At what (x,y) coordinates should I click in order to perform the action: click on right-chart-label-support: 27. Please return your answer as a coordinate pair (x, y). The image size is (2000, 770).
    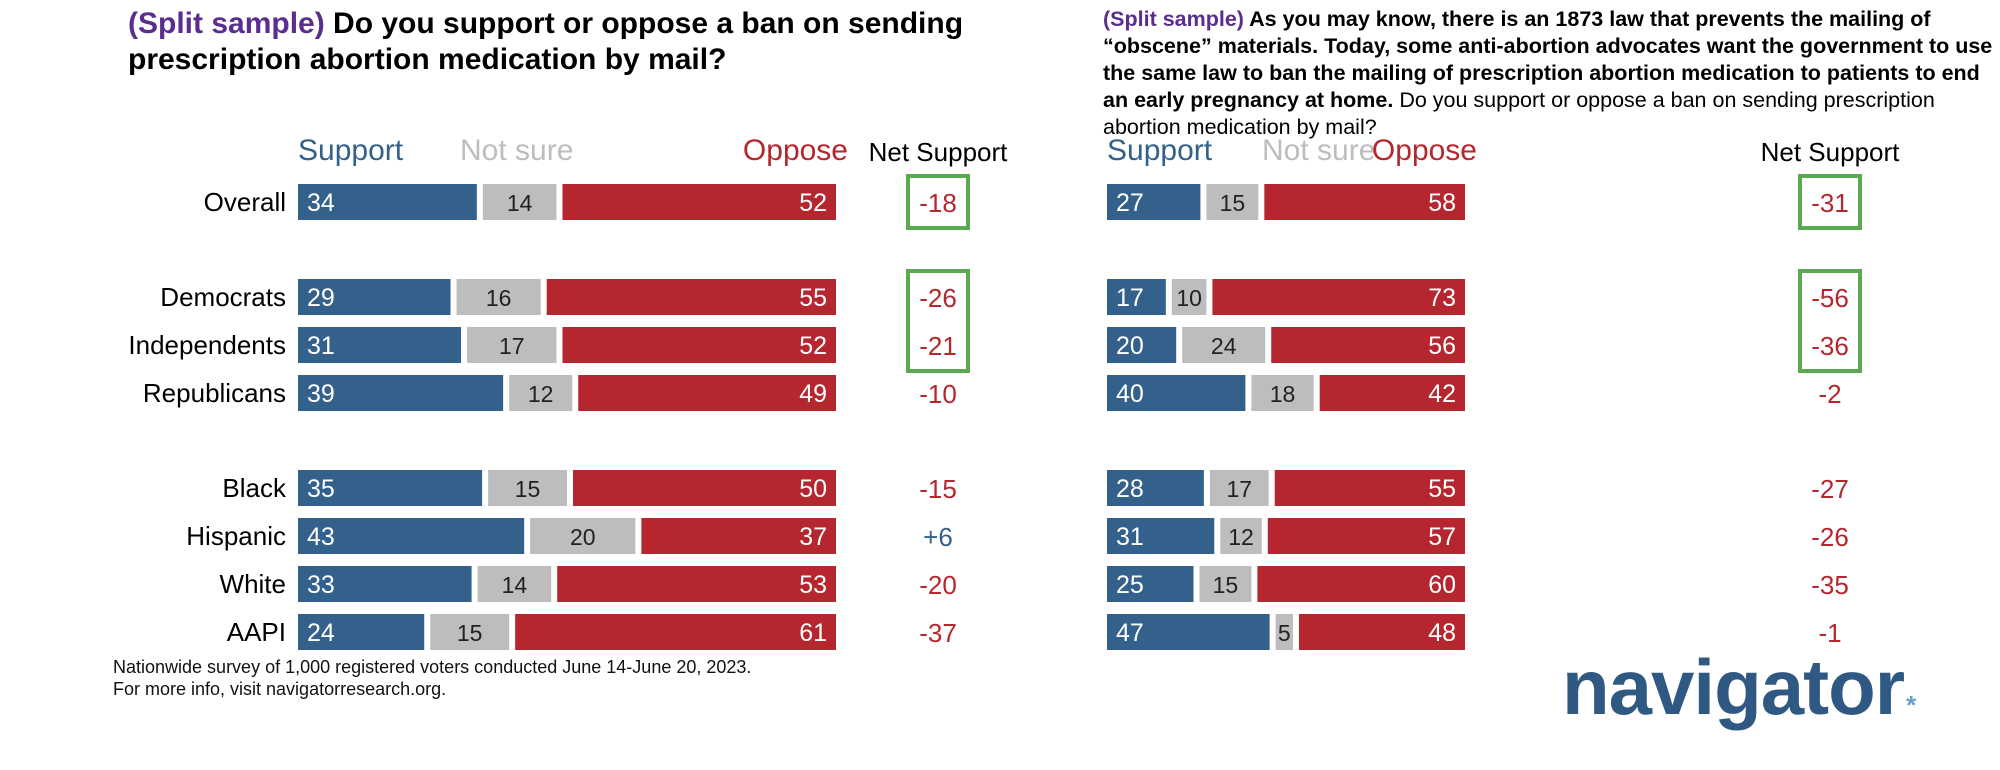
    Looking at the image, I should click on (1130, 203).